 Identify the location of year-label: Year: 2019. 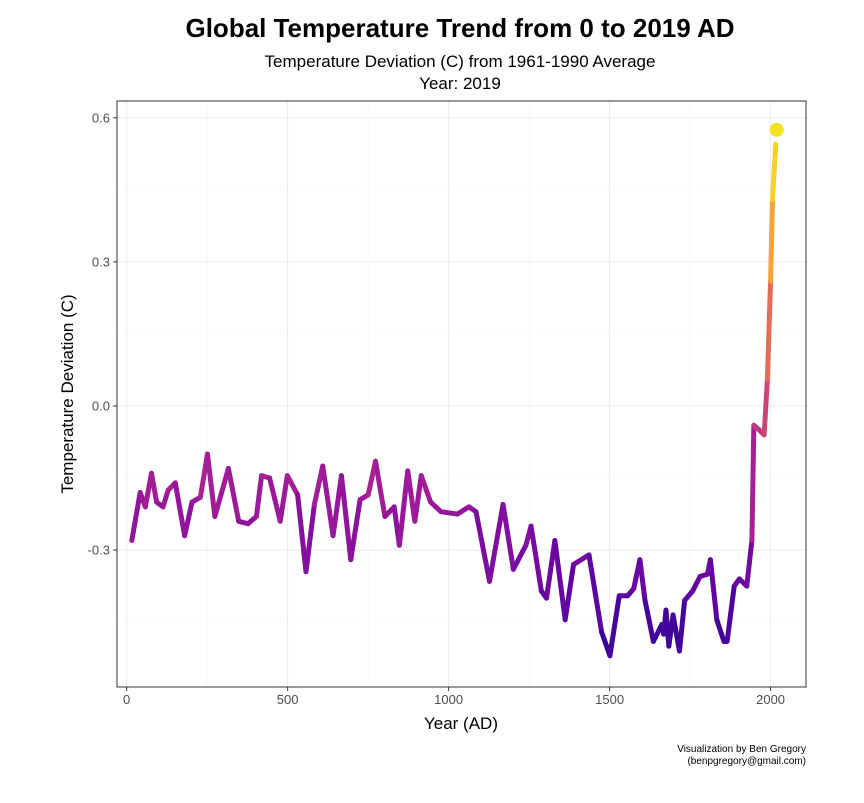
(460, 83).